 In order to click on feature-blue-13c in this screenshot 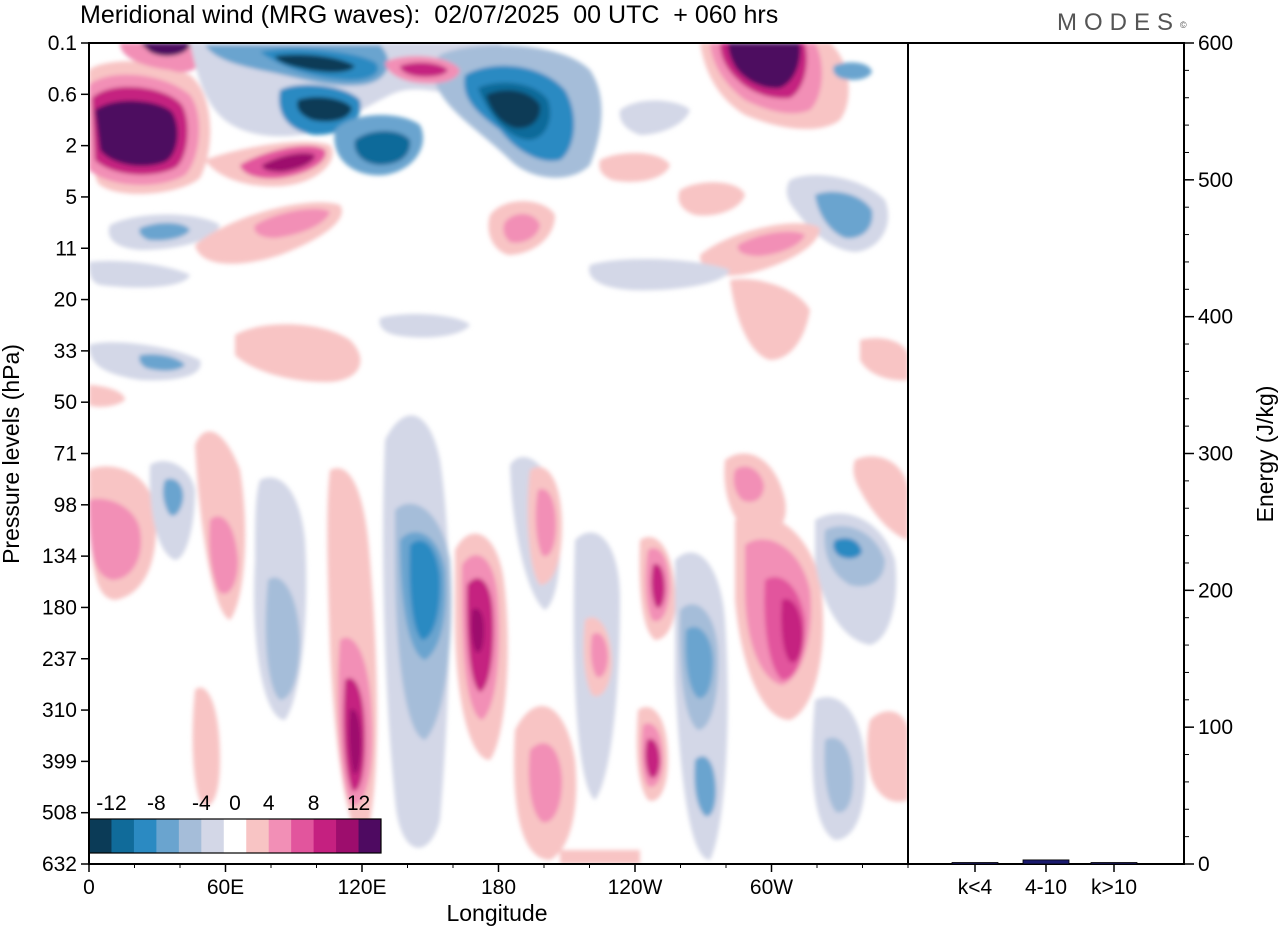, I will do `click(705, 786)`.